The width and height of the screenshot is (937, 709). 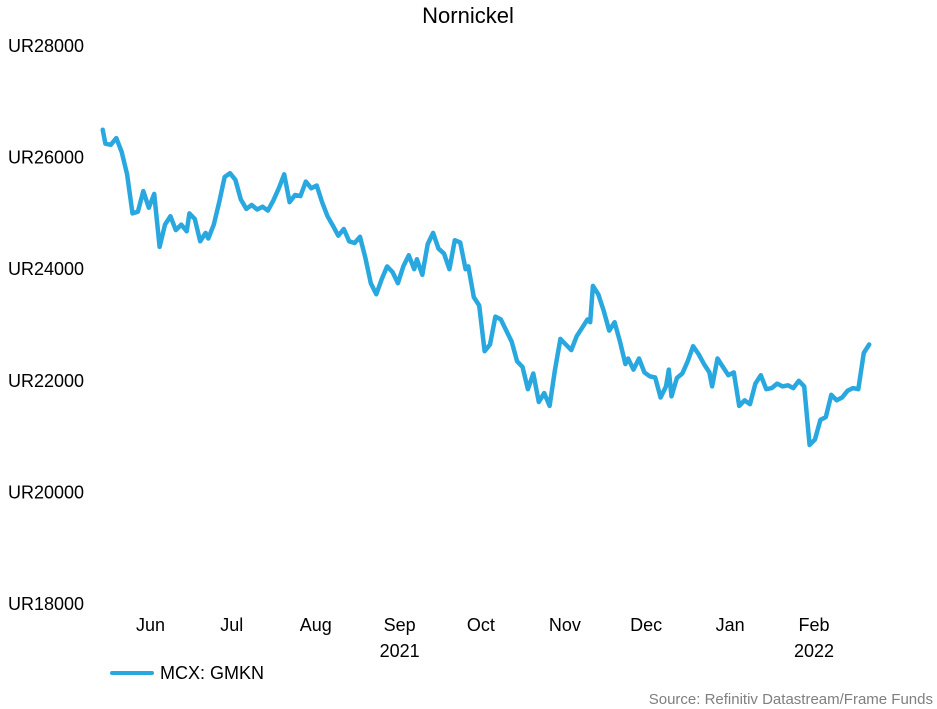 I want to click on legend-label: MCX: GMKN, so click(x=212, y=673).